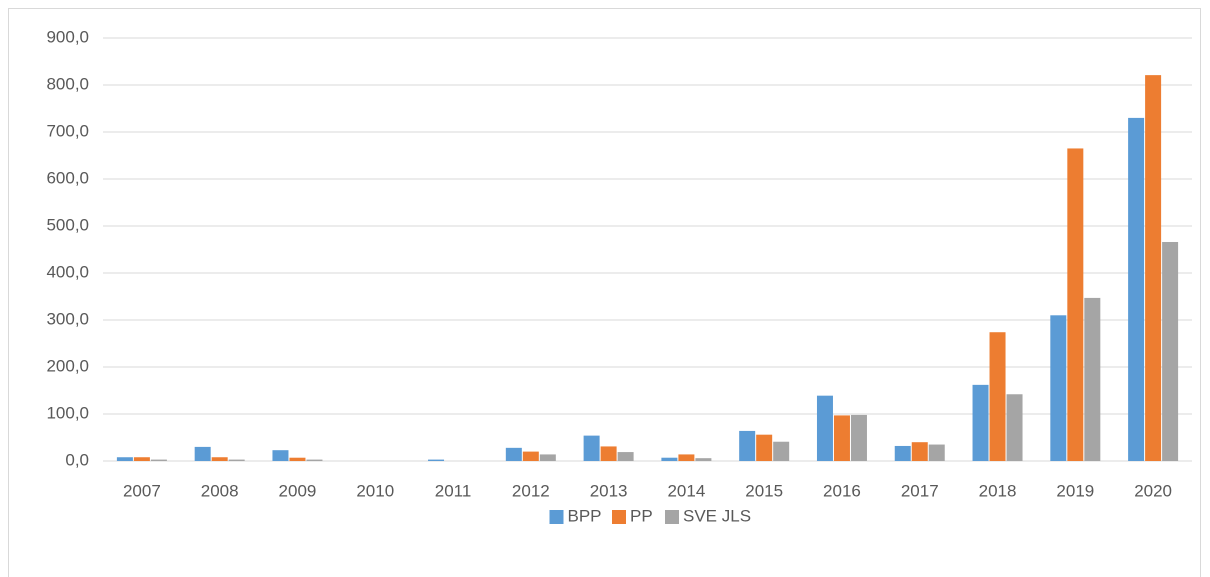  Describe the element at coordinates (609, 490) in the screenshot. I see `x-tick-label: 2013` at that location.